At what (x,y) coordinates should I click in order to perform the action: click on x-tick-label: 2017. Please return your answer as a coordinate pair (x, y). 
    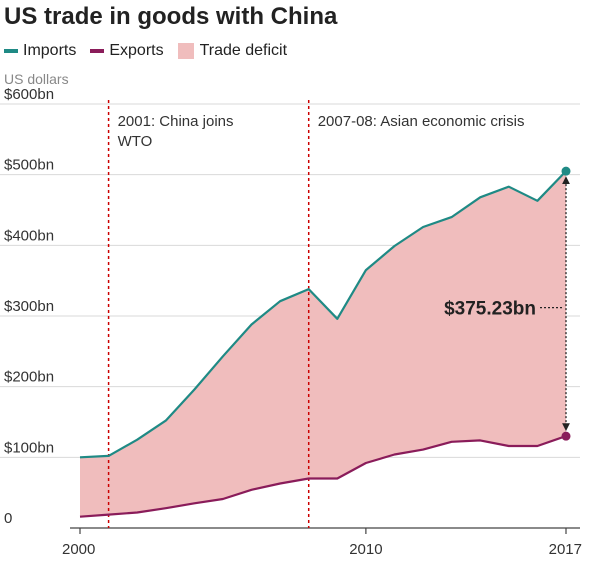
    Looking at the image, I should click on (565, 549).